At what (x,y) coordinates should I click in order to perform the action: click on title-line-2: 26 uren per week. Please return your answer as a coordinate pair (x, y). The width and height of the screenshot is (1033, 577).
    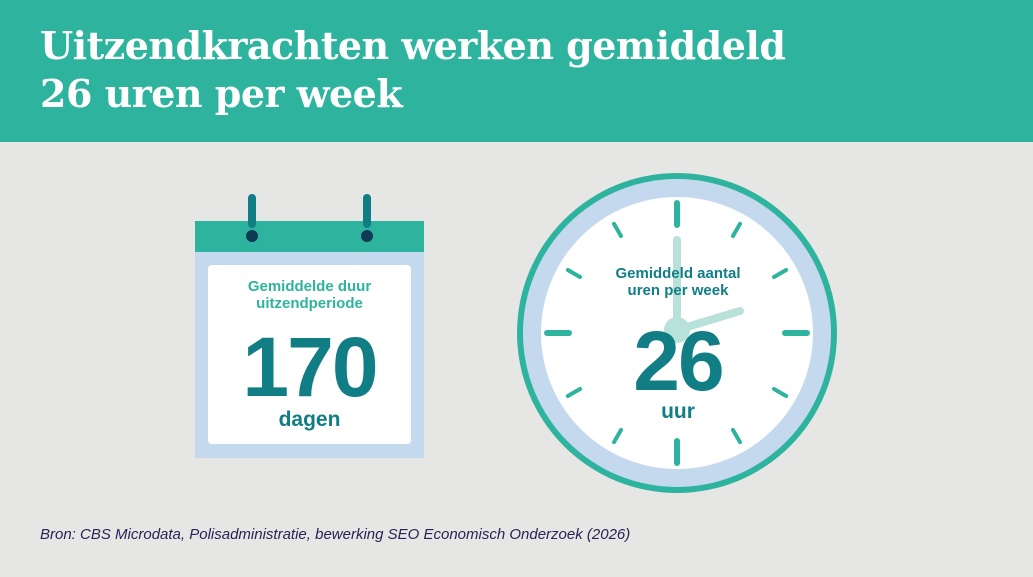
    Looking at the image, I should click on (221, 93).